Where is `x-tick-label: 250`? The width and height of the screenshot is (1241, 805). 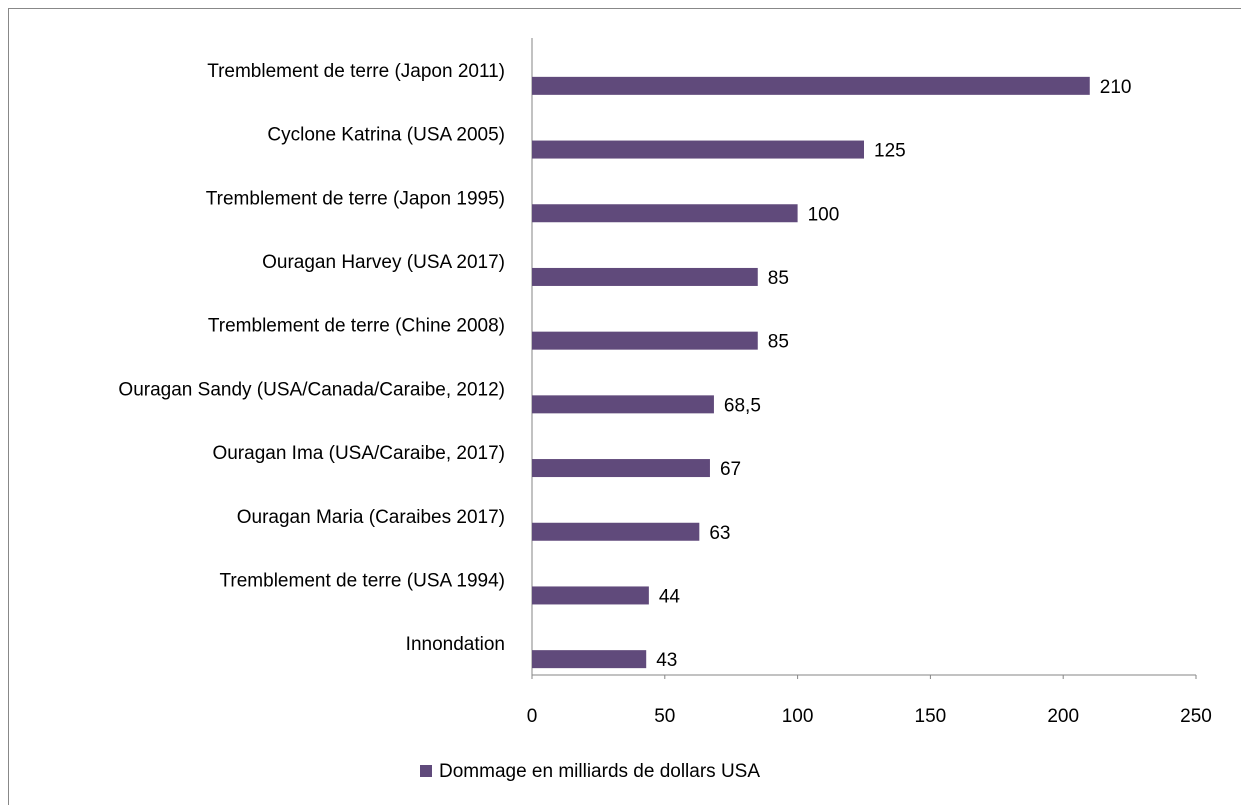
x-tick-label: 250 is located at coordinates (1196, 716).